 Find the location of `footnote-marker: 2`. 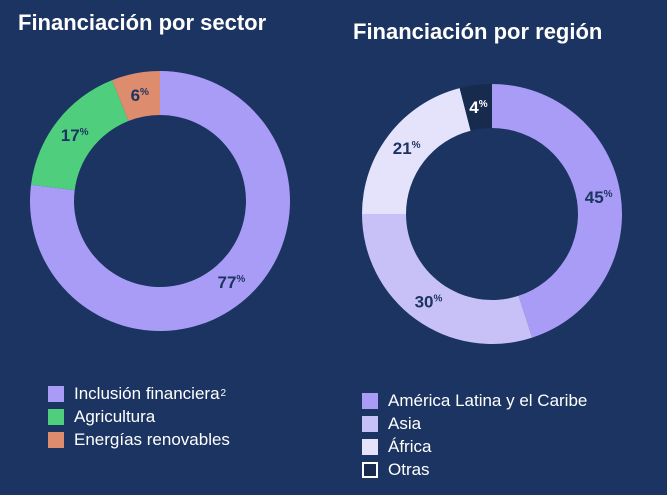

footnote-marker: 2 is located at coordinates (223, 393).